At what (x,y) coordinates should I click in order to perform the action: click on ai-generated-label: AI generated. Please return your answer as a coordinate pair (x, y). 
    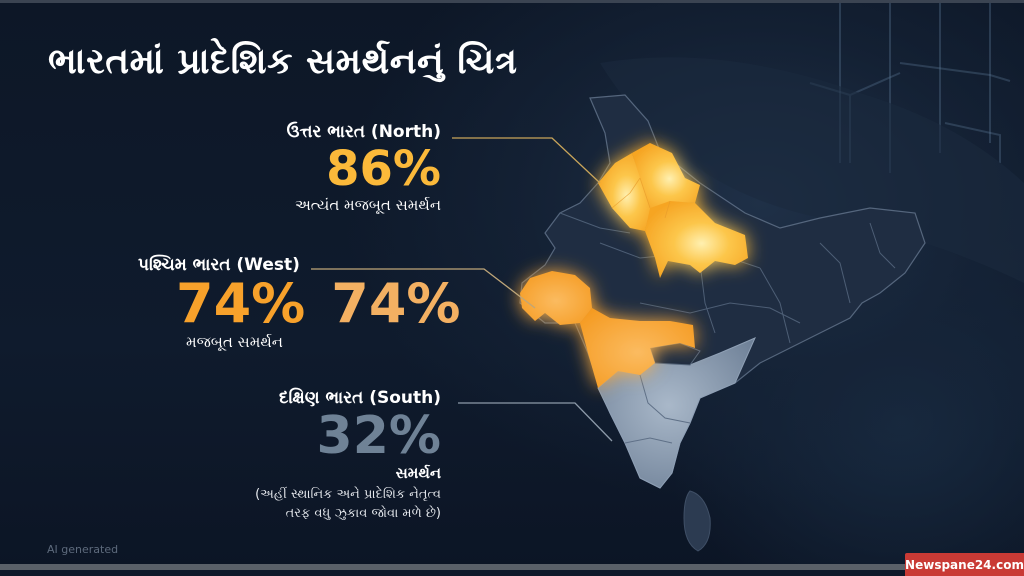
    Looking at the image, I should click on (83, 549).